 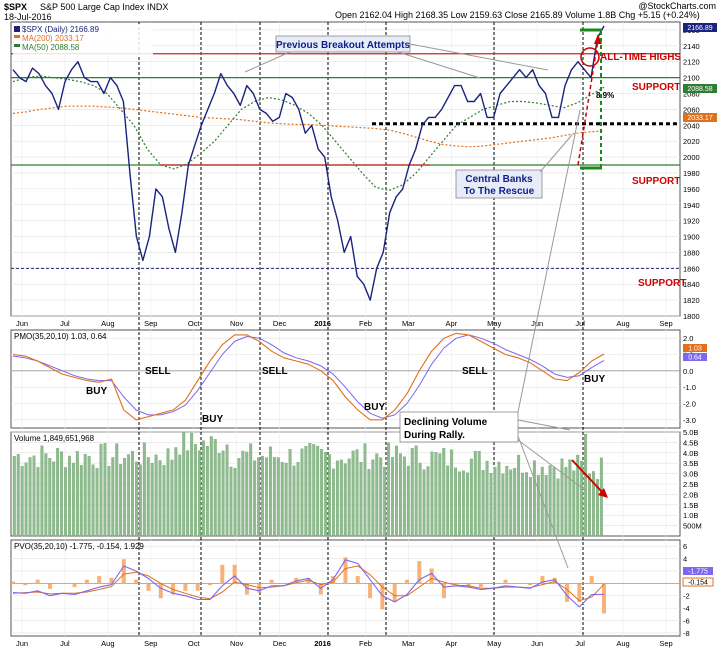 What do you see at coordinates (691, 46) in the screenshot?
I see `price-tick-label: 2140` at bounding box center [691, 46].